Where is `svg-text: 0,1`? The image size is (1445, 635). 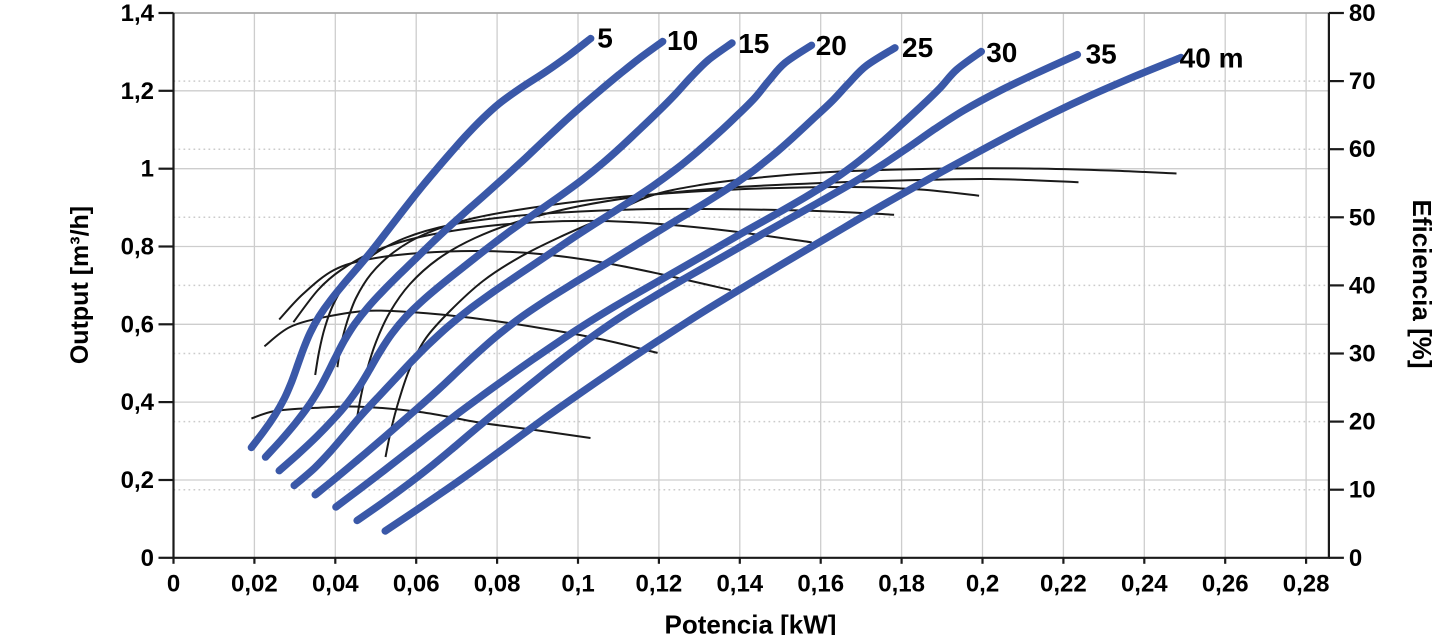
svg-text: 0,1 is located at coordinates (577, 583).